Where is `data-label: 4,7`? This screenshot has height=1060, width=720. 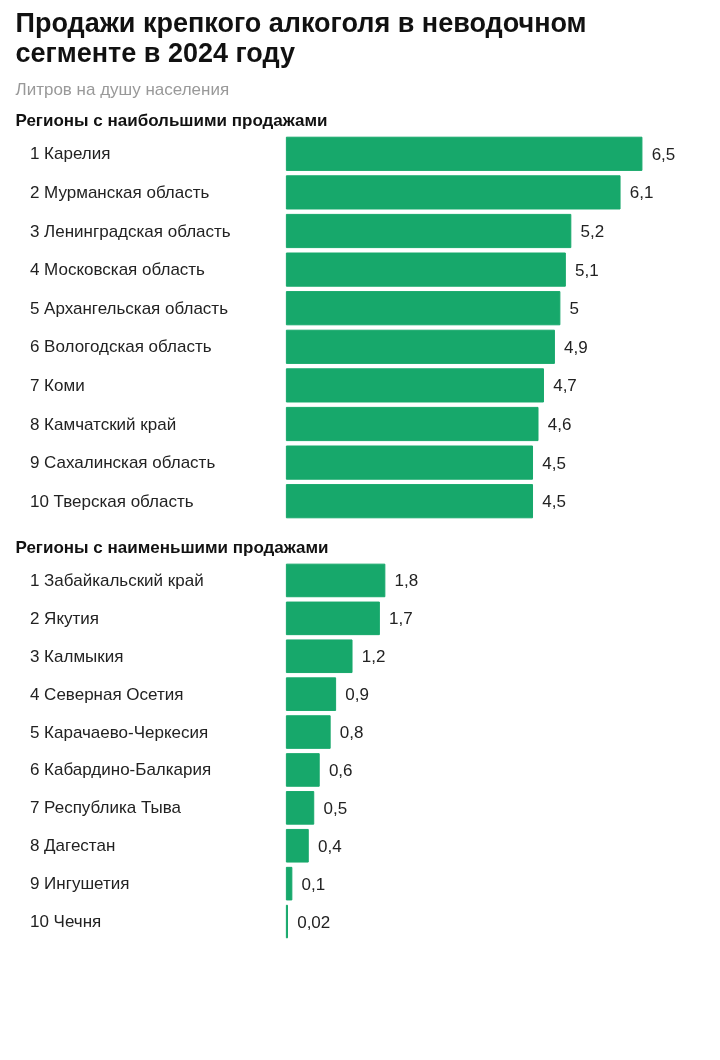 data-label: 4,7 is located at coordinates (565, 386).